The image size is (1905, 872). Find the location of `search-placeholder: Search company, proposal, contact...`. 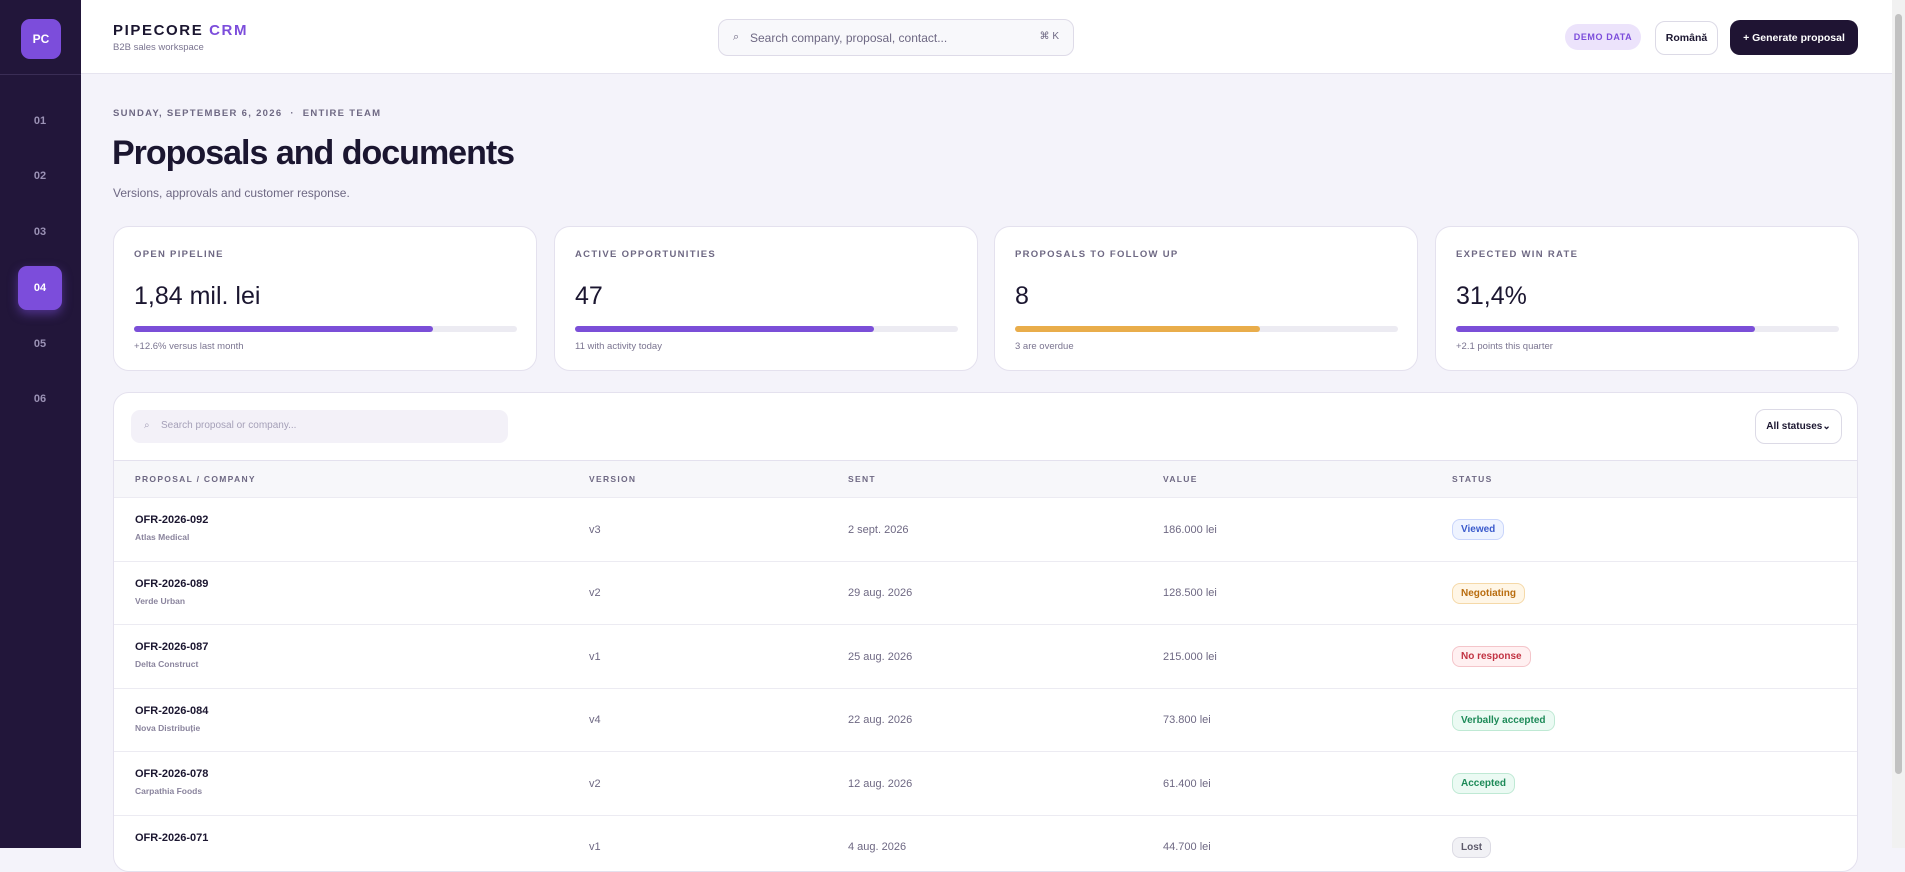

search-placeholder: Search company, proposal, contact... is located at coordinates (848, 38).